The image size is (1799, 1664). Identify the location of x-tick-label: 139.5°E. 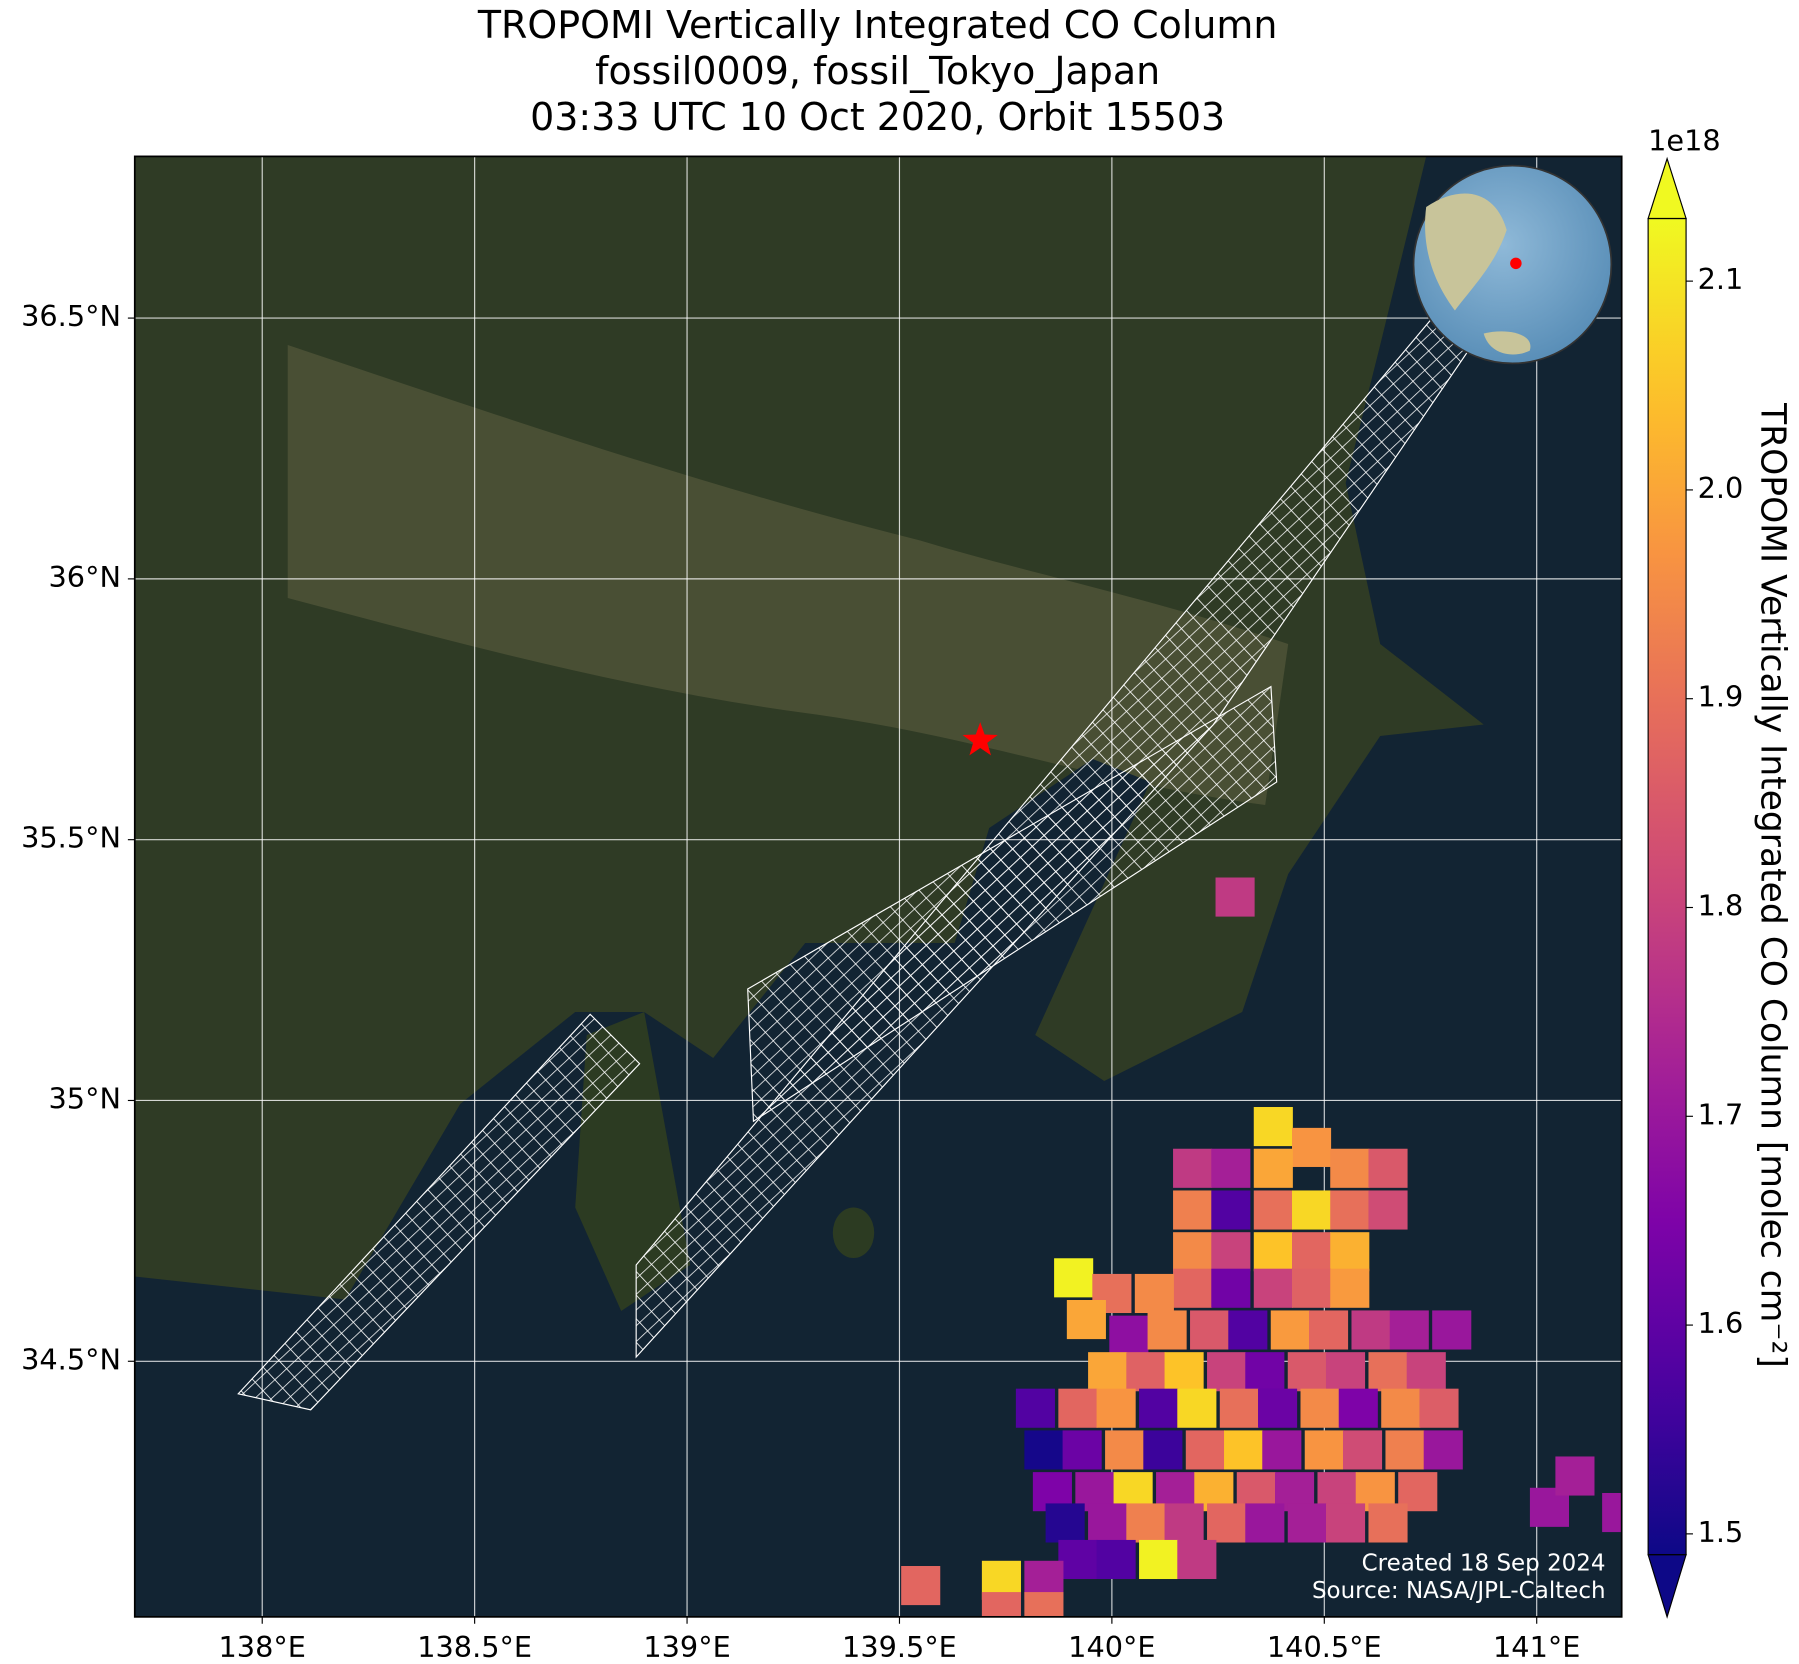
(899, 1647).